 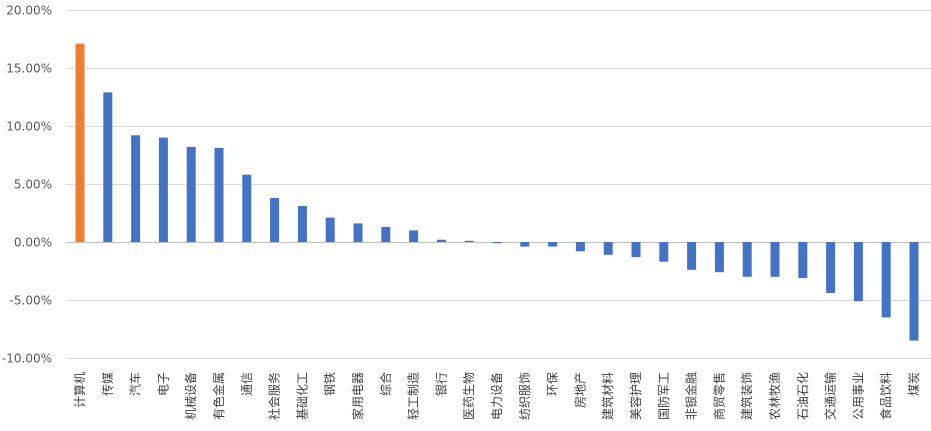 What do you see at coordinates (803, 396) in the screenshot?
I see `category-label: 石油石化` at bounding box center [803, 396].